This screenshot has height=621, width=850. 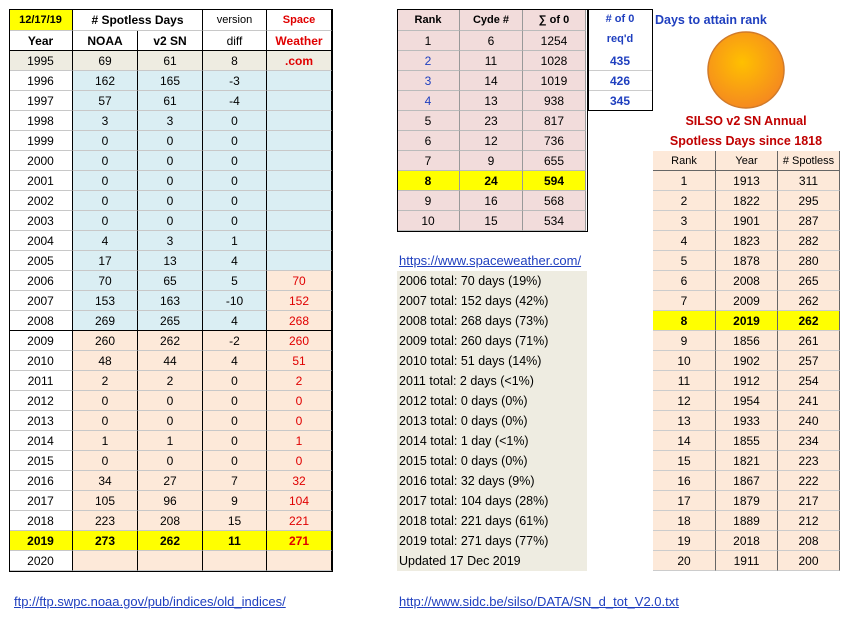 I want to click on cell: 1913, so click(x=747, y=181).